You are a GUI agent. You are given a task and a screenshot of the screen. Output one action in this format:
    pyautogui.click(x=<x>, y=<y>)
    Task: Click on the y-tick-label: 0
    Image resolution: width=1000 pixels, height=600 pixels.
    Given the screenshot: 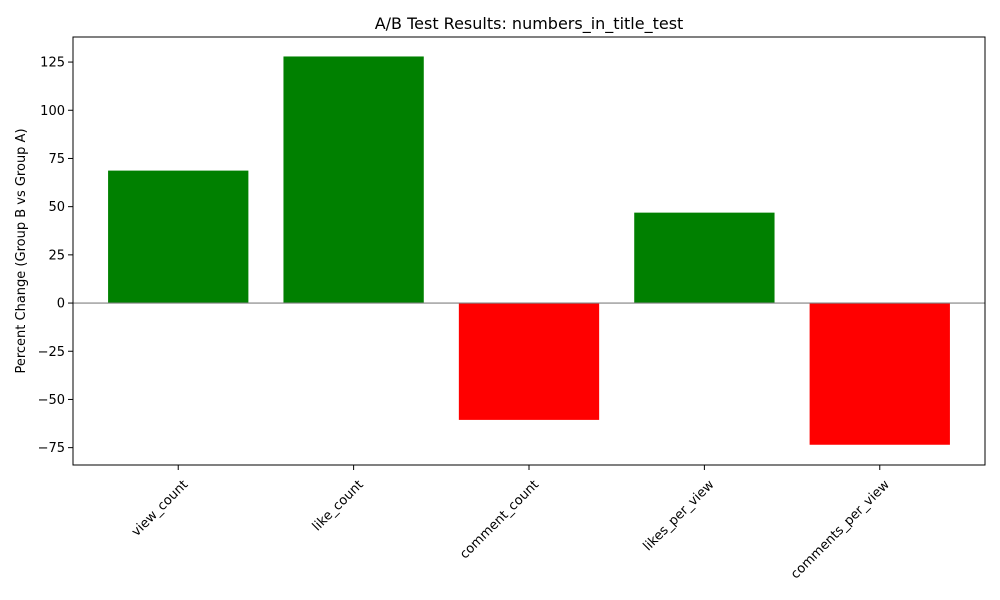 What is the action you would take?
    pyautogui.click(x=61, y=304)
    